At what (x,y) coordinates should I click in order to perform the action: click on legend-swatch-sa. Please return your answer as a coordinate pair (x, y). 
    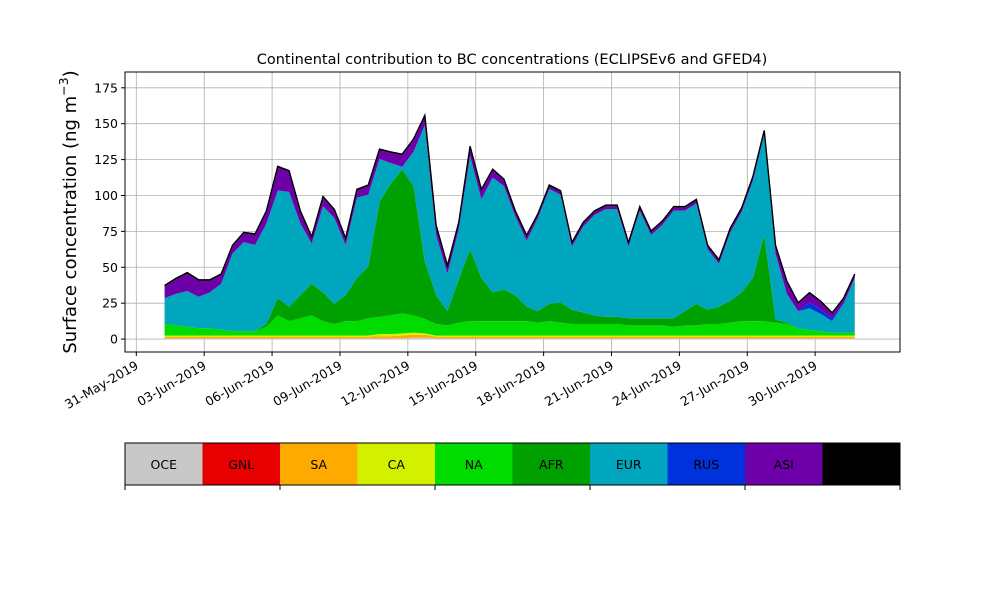
    Looking at the image, I should click on (319, 464).